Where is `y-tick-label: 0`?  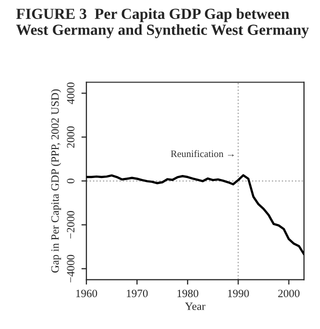 y-tick-label: 0 is located at coordinates (70, 181).